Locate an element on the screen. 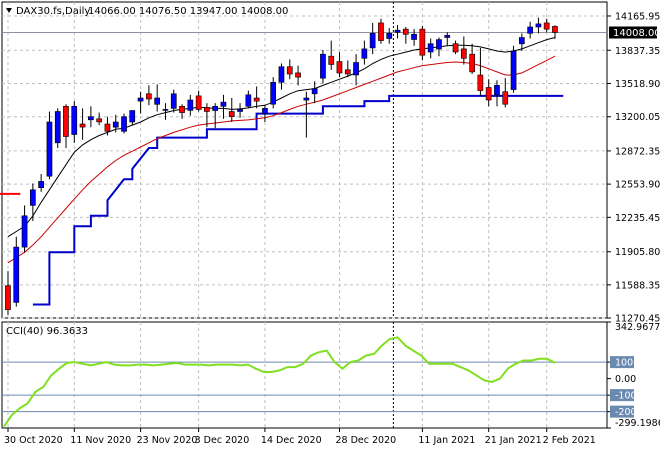 The width and height of the screenshot is (660, 454). current-price-marker: 14008.00 is located at coordinates (634, 32).